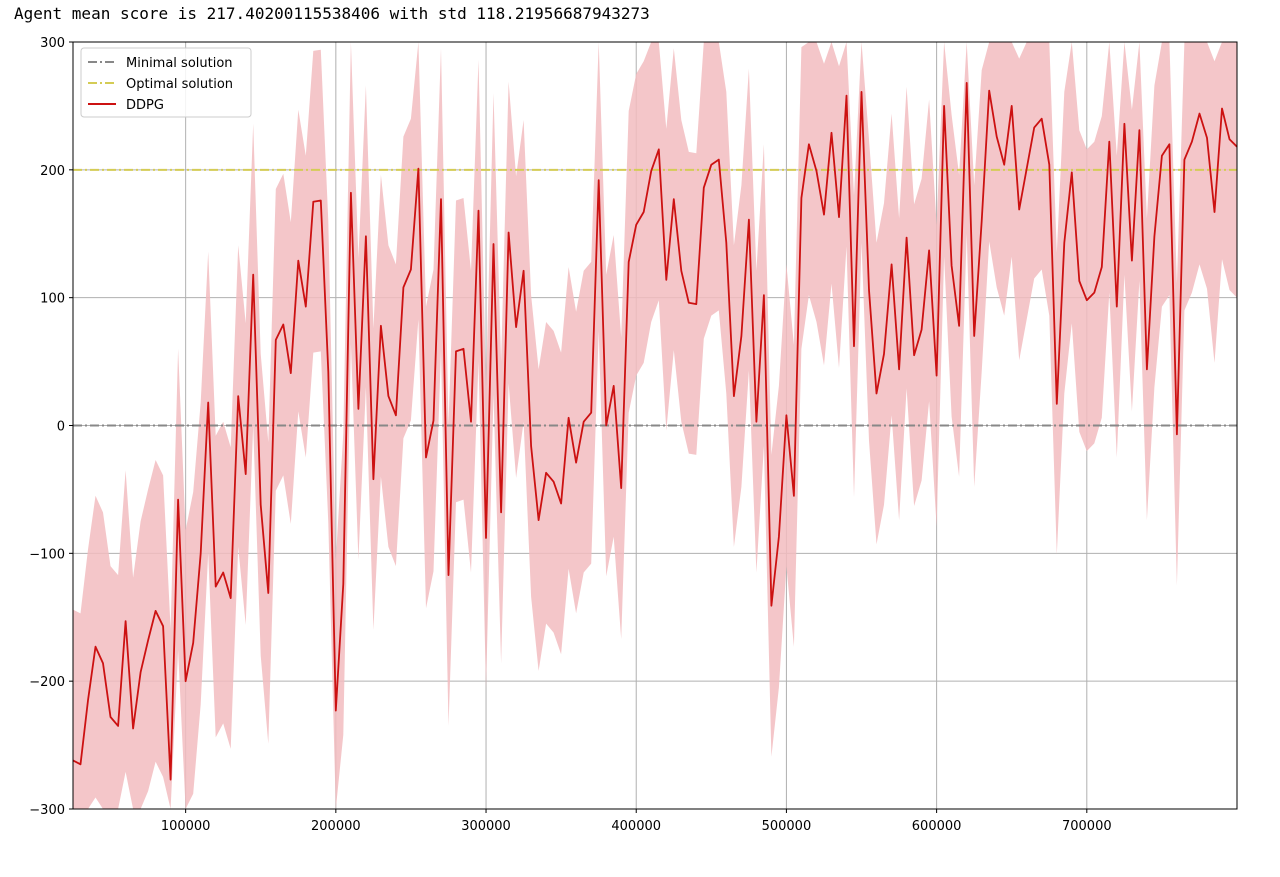  What do you see at coordinates (787, 826) in the screenshot?
I see `x-tick-label: 500000` at bounding box center [787, 826].